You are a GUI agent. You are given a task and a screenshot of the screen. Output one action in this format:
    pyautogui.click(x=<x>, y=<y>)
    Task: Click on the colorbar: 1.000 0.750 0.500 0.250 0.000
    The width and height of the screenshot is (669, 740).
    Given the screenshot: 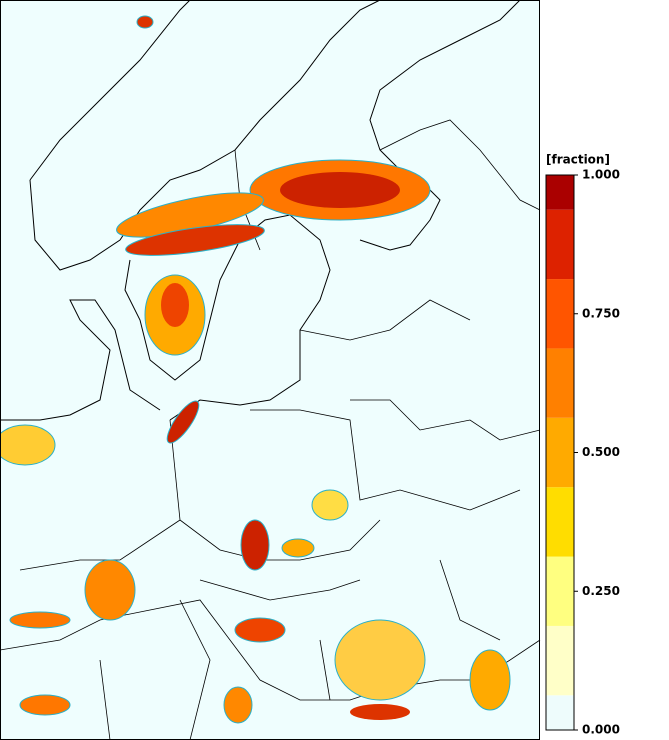 What is the action you would take?
    pyautogui.click(x=582, y=452)
    